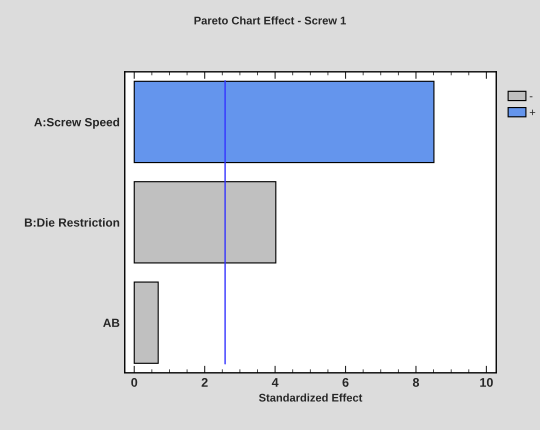  I want to click on chart-title: Pareto Chart Effect - Screw 1, so click(270, 20).